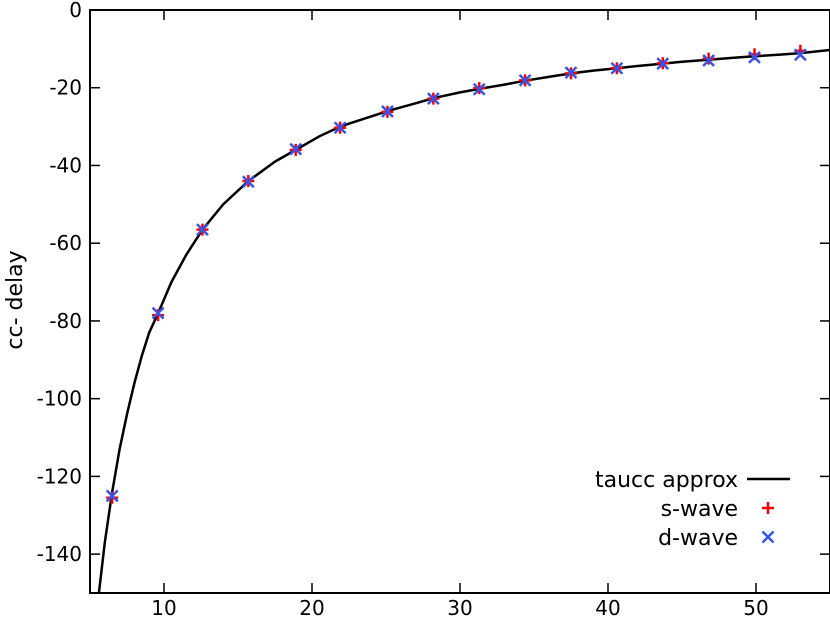 This screenshot has width=830, height=618. I want to click on y-tick-label: 0, so click(75, 11).